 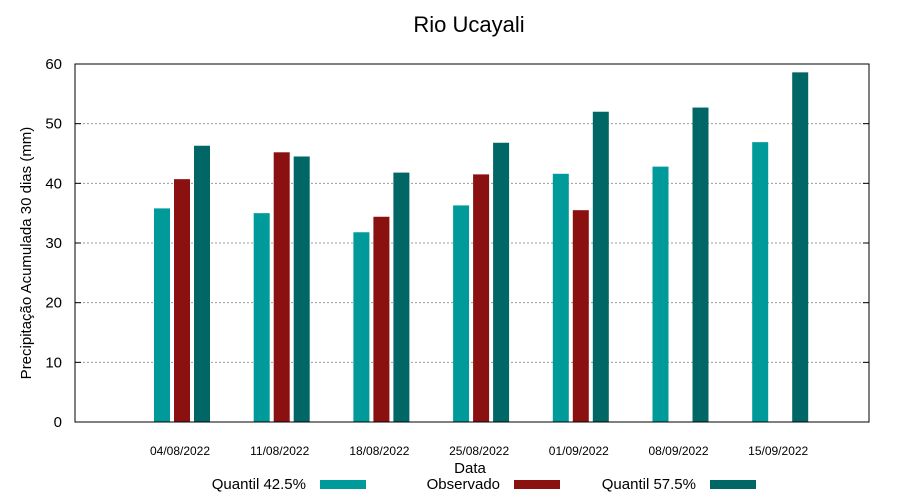 I want to click on bar-quantil-42-5--2, so click(x=361, y=327).